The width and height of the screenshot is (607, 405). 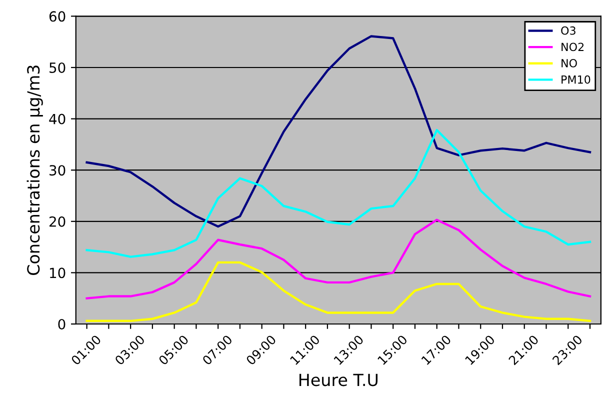 What do you see at coordinates (34, 170) in the screenshot?
I see `y-axis-title: Concentrations en µg/m3` at bounding box center [34, 170].